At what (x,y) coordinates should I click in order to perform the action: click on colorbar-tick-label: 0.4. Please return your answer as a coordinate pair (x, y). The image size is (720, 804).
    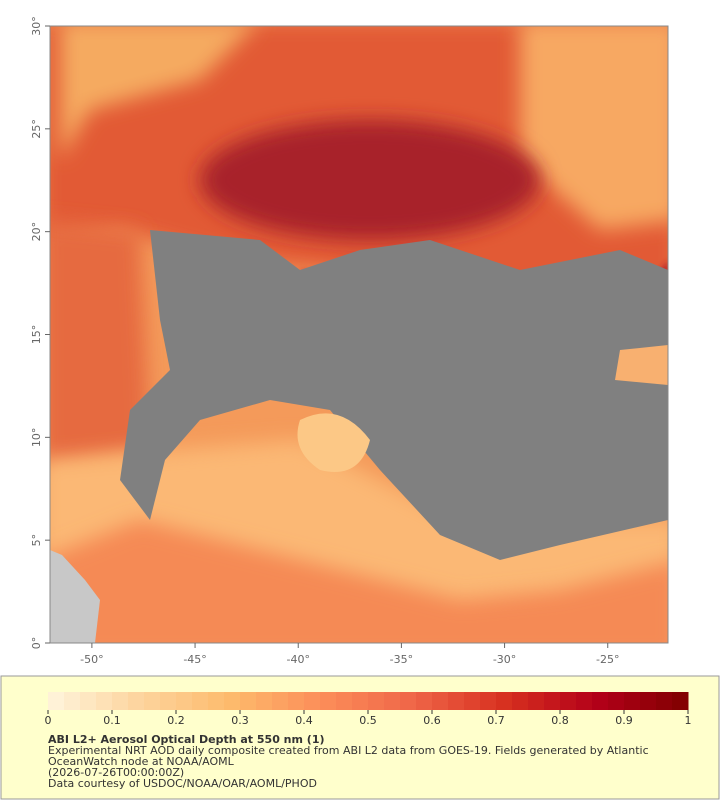
    Looking at the image, I should click on (304, 720).